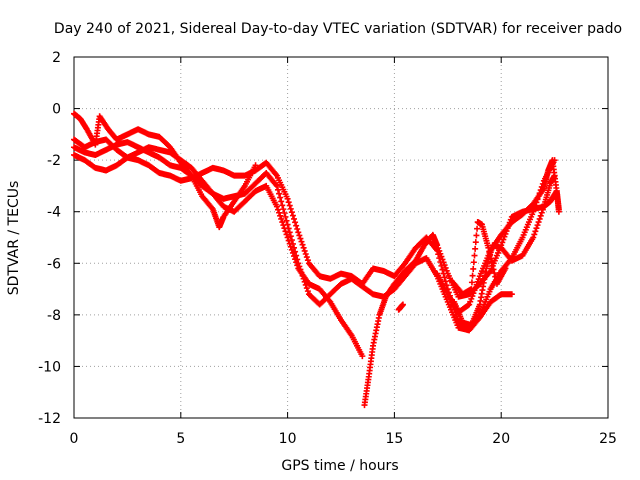 This screenshot has height=480, width=640. I want to click on x-tick-label: 5, so click(180, 439).